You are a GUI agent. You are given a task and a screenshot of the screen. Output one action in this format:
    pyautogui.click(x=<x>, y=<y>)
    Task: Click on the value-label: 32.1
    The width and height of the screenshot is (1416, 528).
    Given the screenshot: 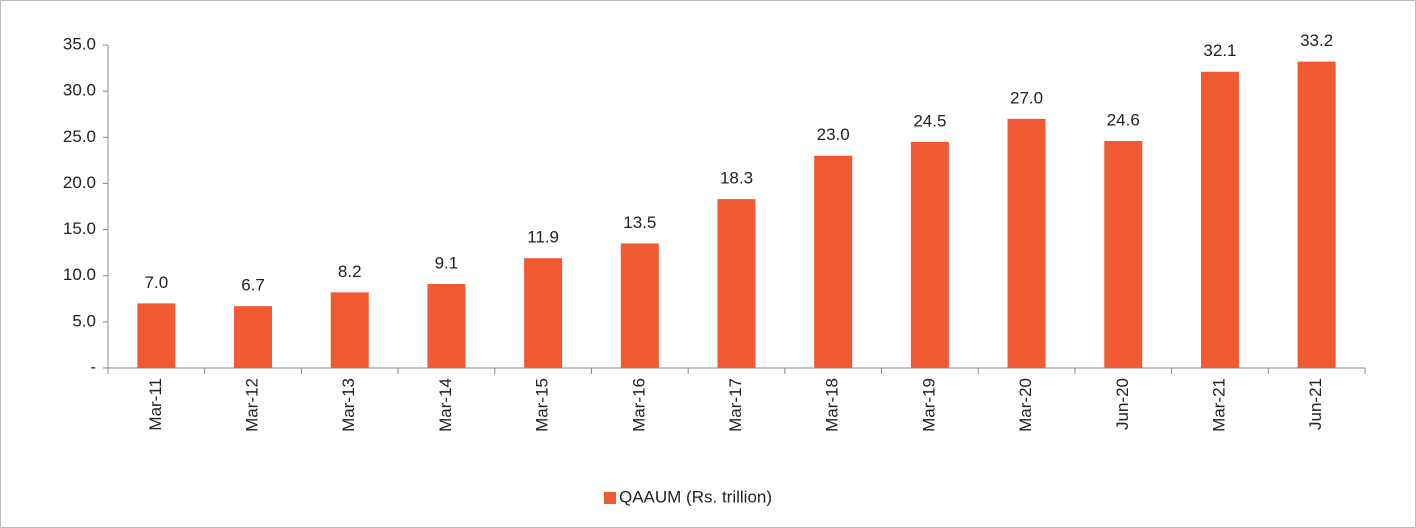 What is the action you would take?
    pyautogui.click(x=1219, y=50)
    